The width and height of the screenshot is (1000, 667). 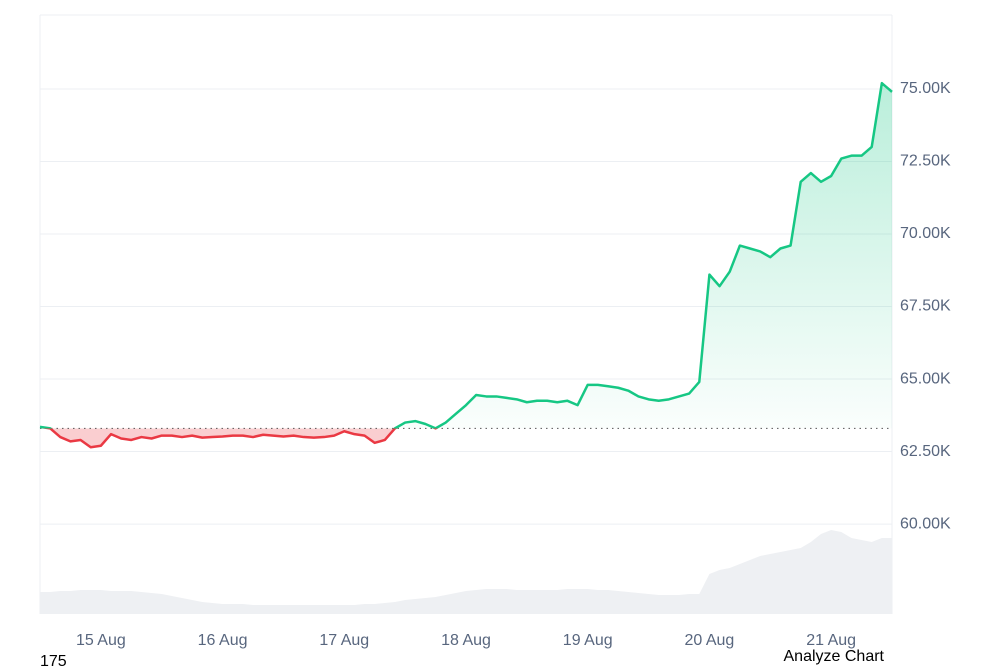 What do you see at coordinates (925, 451) in the screenshot?
I see `y-tick-label: 62.50K` at bounding box center [925, 451].